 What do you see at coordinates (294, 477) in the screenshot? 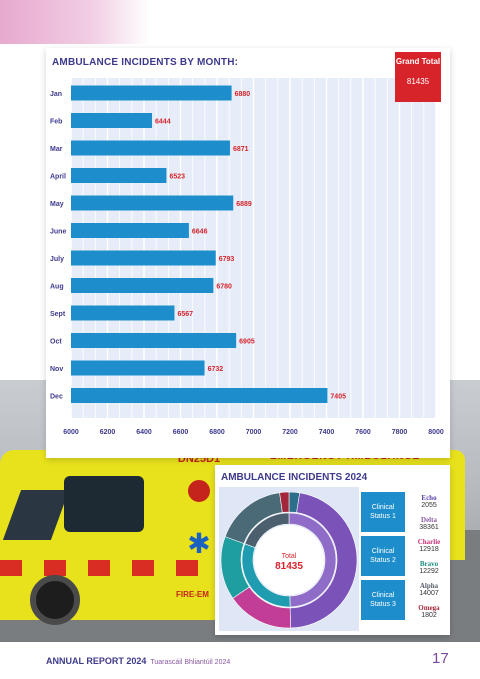
I see `donut-title: AMBULANCE INCIDENTS 2024` at bounding box center [294, 477].